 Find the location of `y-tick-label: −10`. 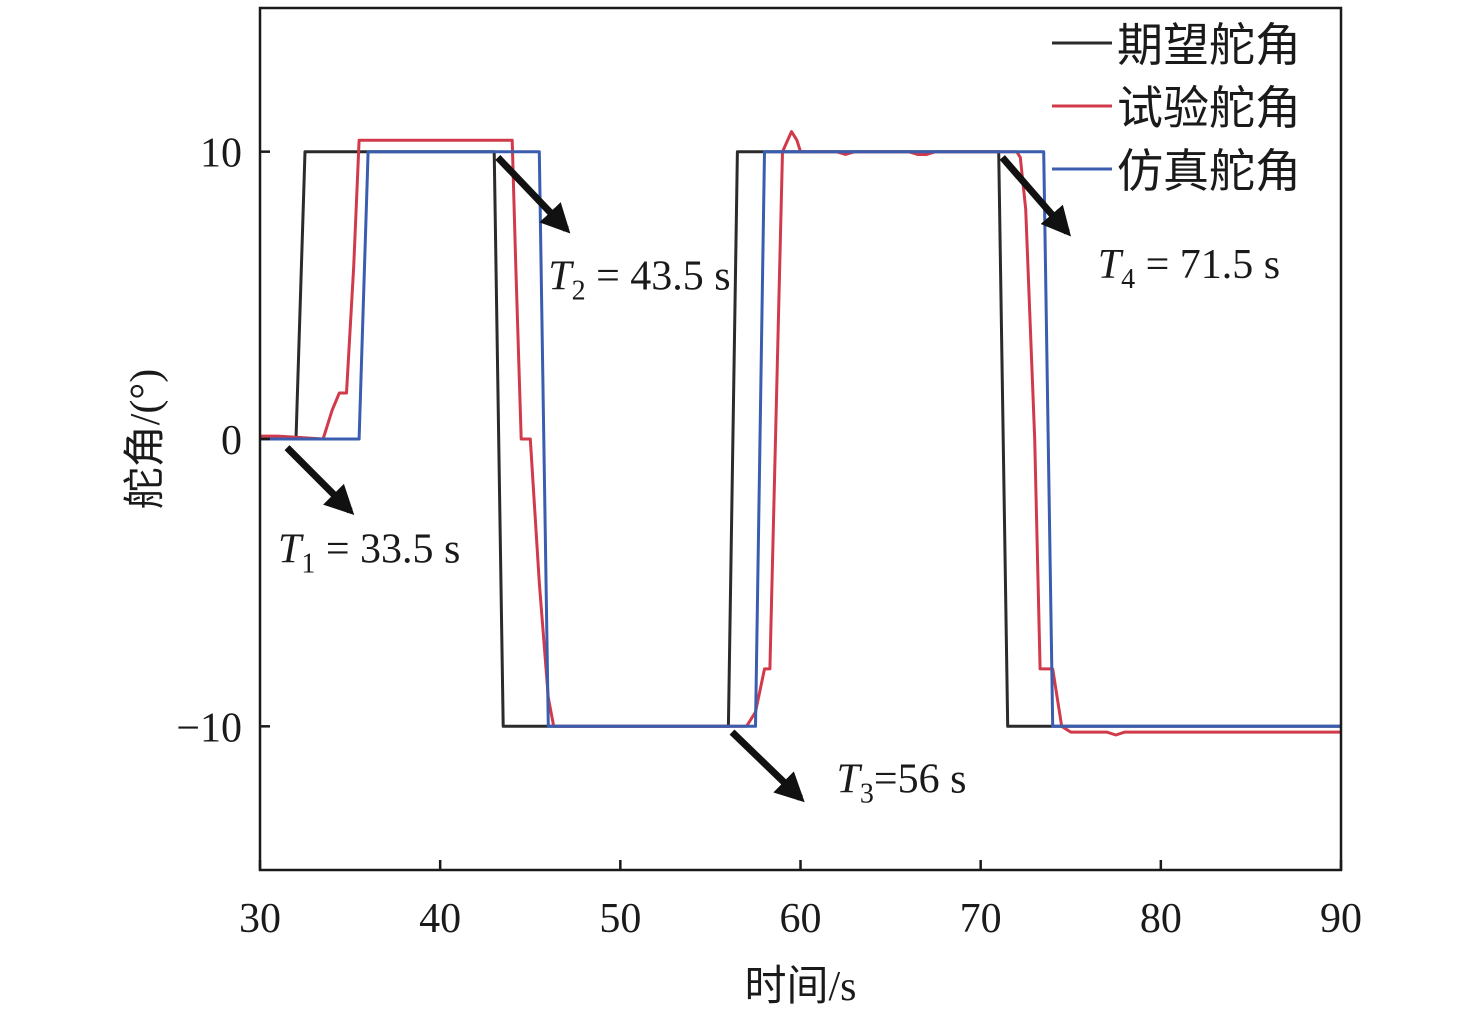

y-tick-label: −10 is located at coordinates (209, 728).